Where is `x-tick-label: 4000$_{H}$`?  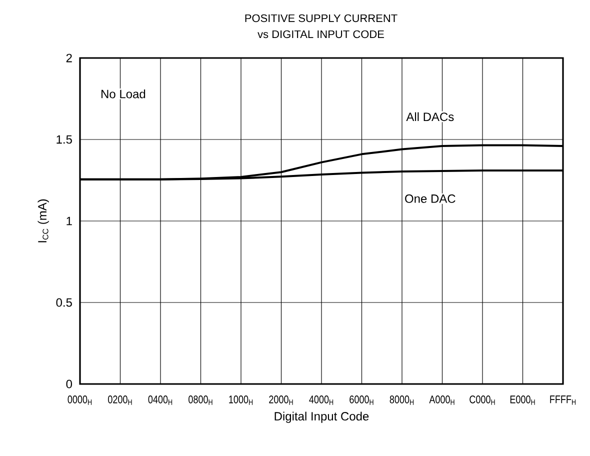
x-tick-label: 4000$_{H}$ is located at coordinates (321, 400).